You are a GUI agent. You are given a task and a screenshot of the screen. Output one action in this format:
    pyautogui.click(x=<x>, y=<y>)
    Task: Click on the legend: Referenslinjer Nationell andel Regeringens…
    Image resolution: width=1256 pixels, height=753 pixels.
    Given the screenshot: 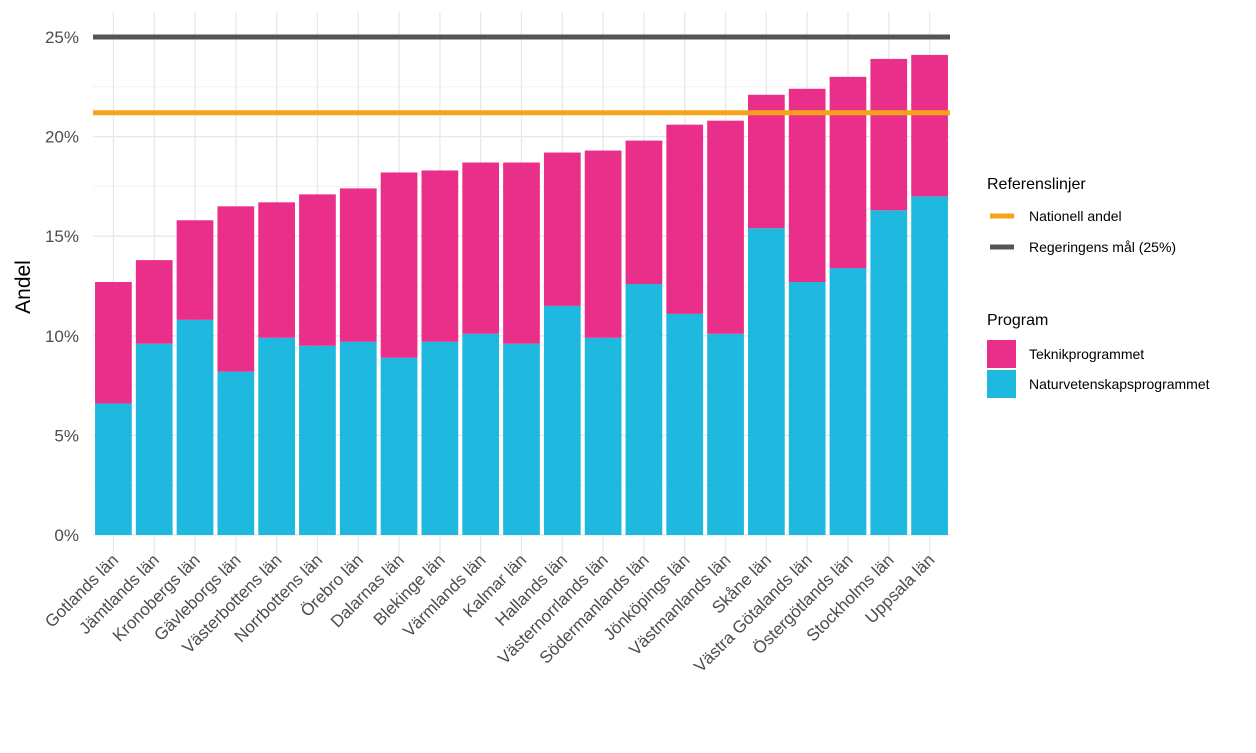 What is the action you would take?
    pyautogui.click(x=1098, y=287)
    